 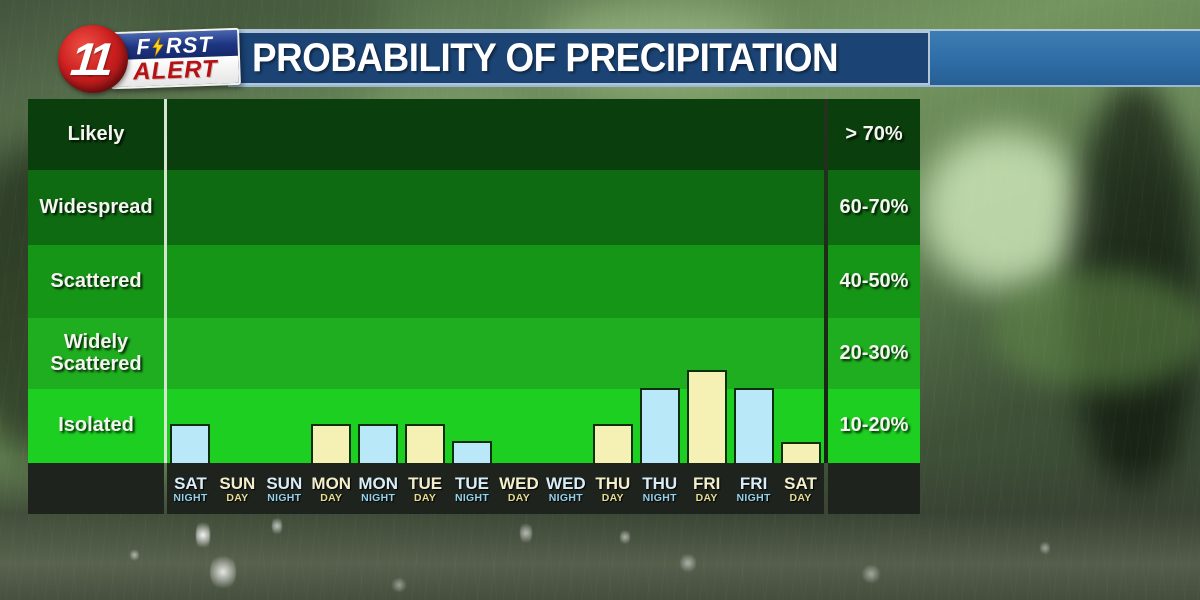 I want to click on range-label: 20-30%, so click(x=874, y=352).